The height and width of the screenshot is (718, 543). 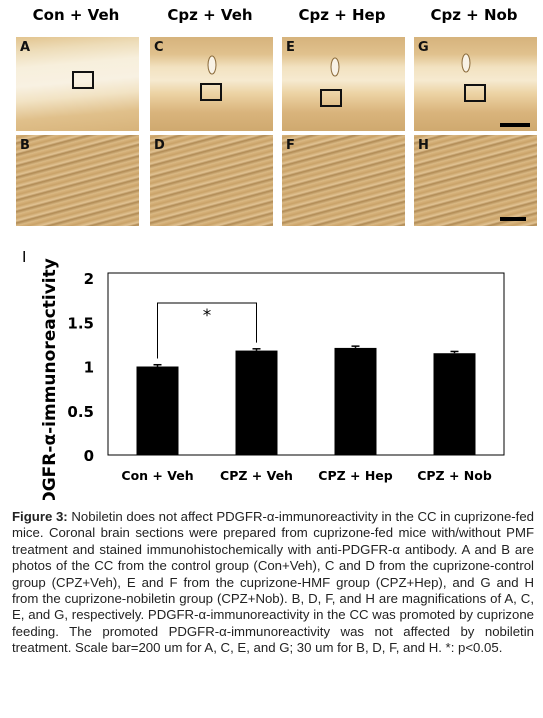 I want to click on scale-bar-bottom, so click(x=513, y=219).